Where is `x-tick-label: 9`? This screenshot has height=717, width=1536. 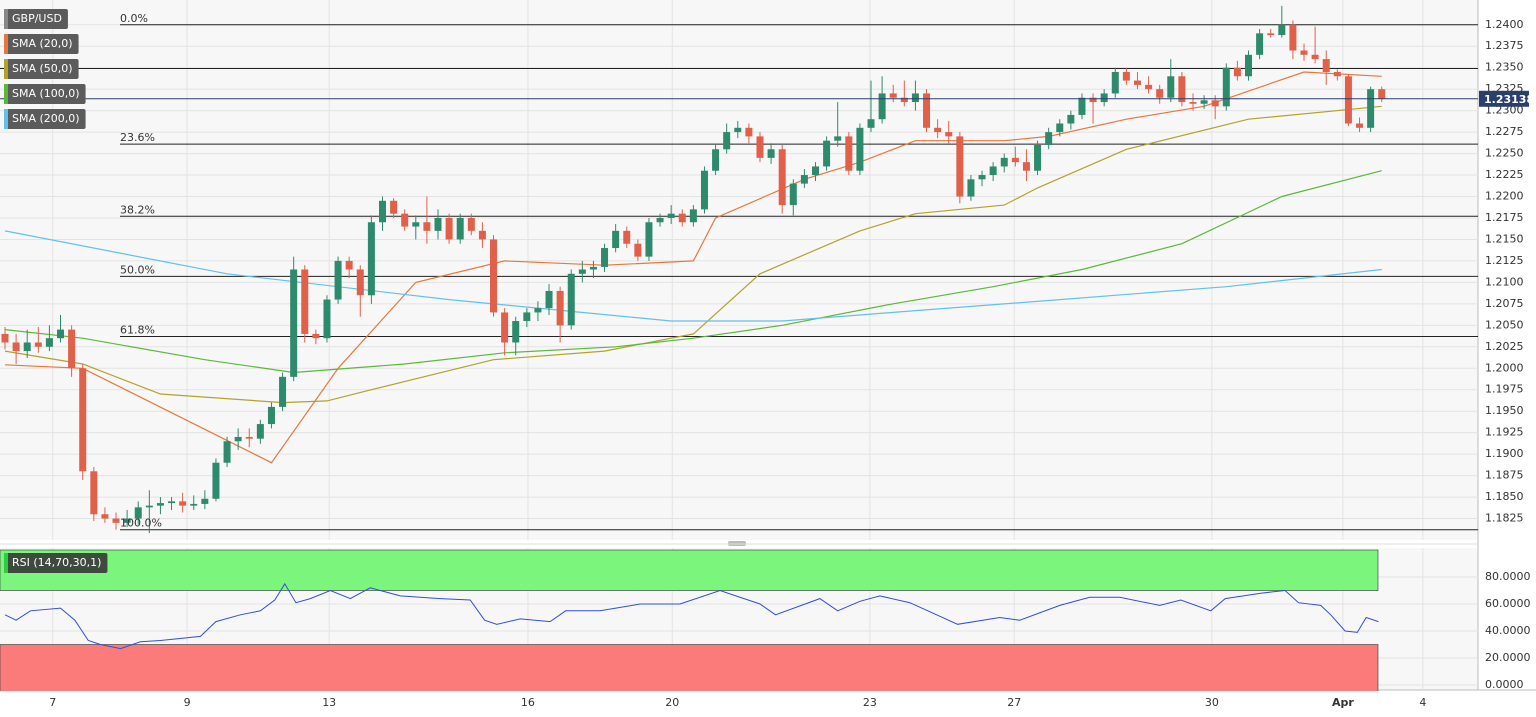
x-tick-label: 9 is located at coordinates (187, 702).